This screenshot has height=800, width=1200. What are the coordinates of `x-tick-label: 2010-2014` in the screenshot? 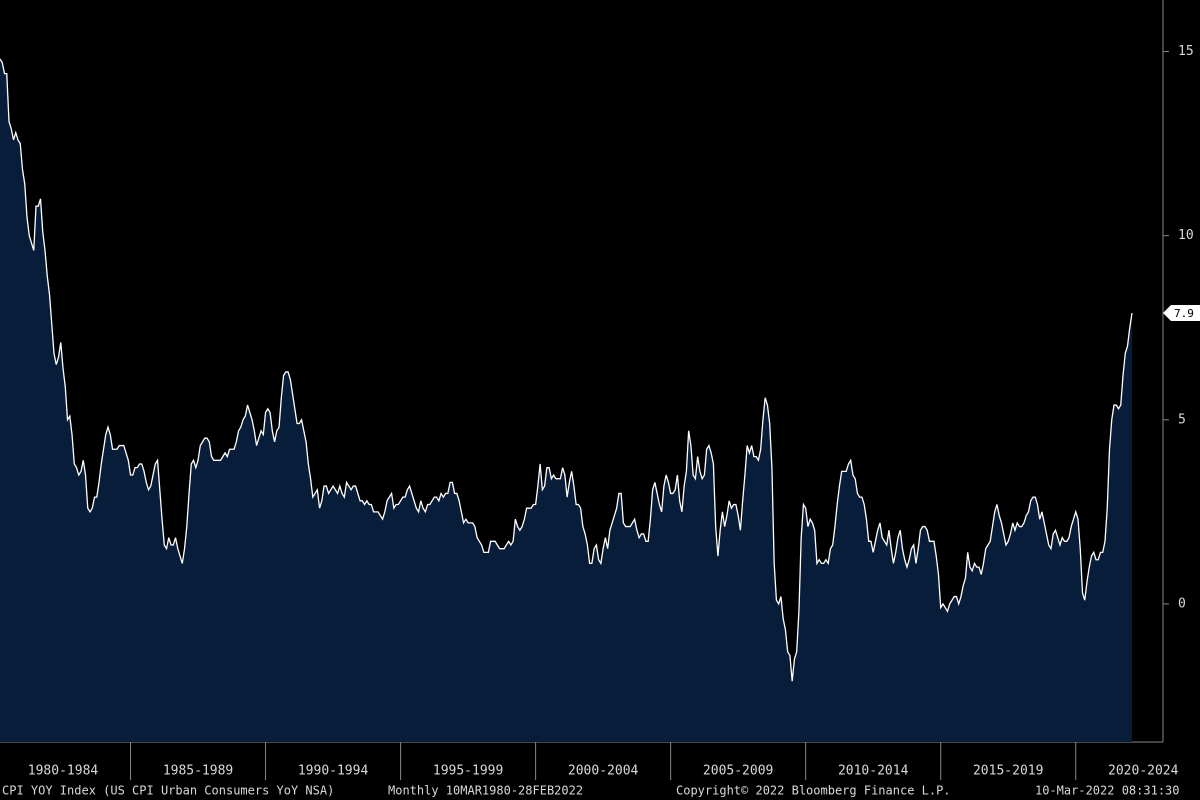 It's located at (873, 771).